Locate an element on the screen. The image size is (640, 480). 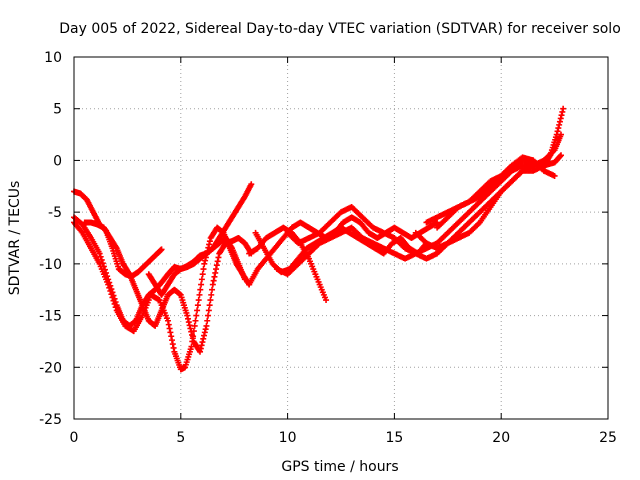
y-tick-label: -10 is located at coordinates (50, 265).